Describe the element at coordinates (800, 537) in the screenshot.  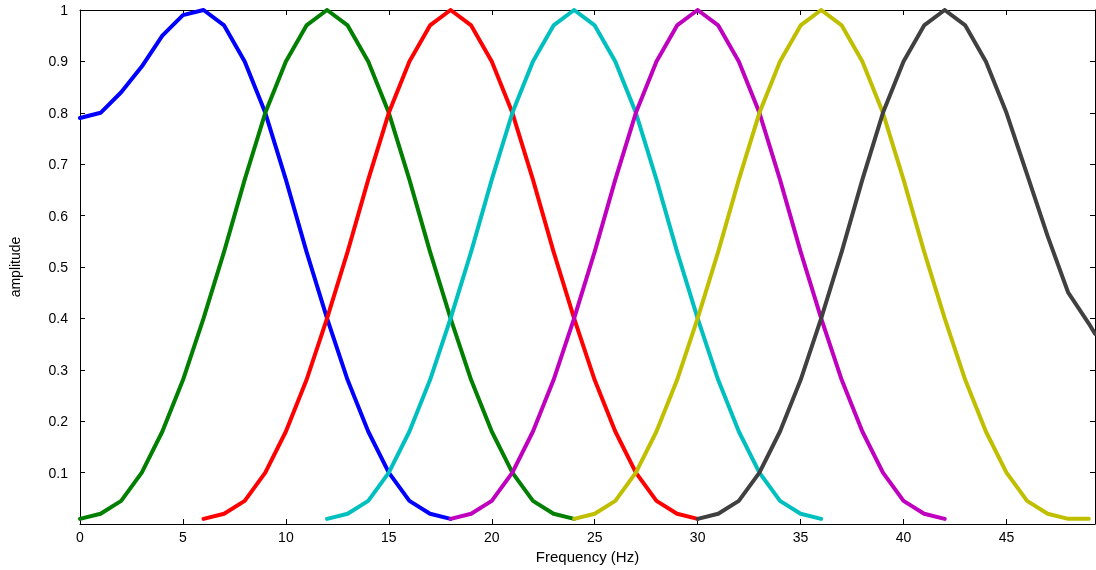
I see `x-tick-label: 35` at that location.